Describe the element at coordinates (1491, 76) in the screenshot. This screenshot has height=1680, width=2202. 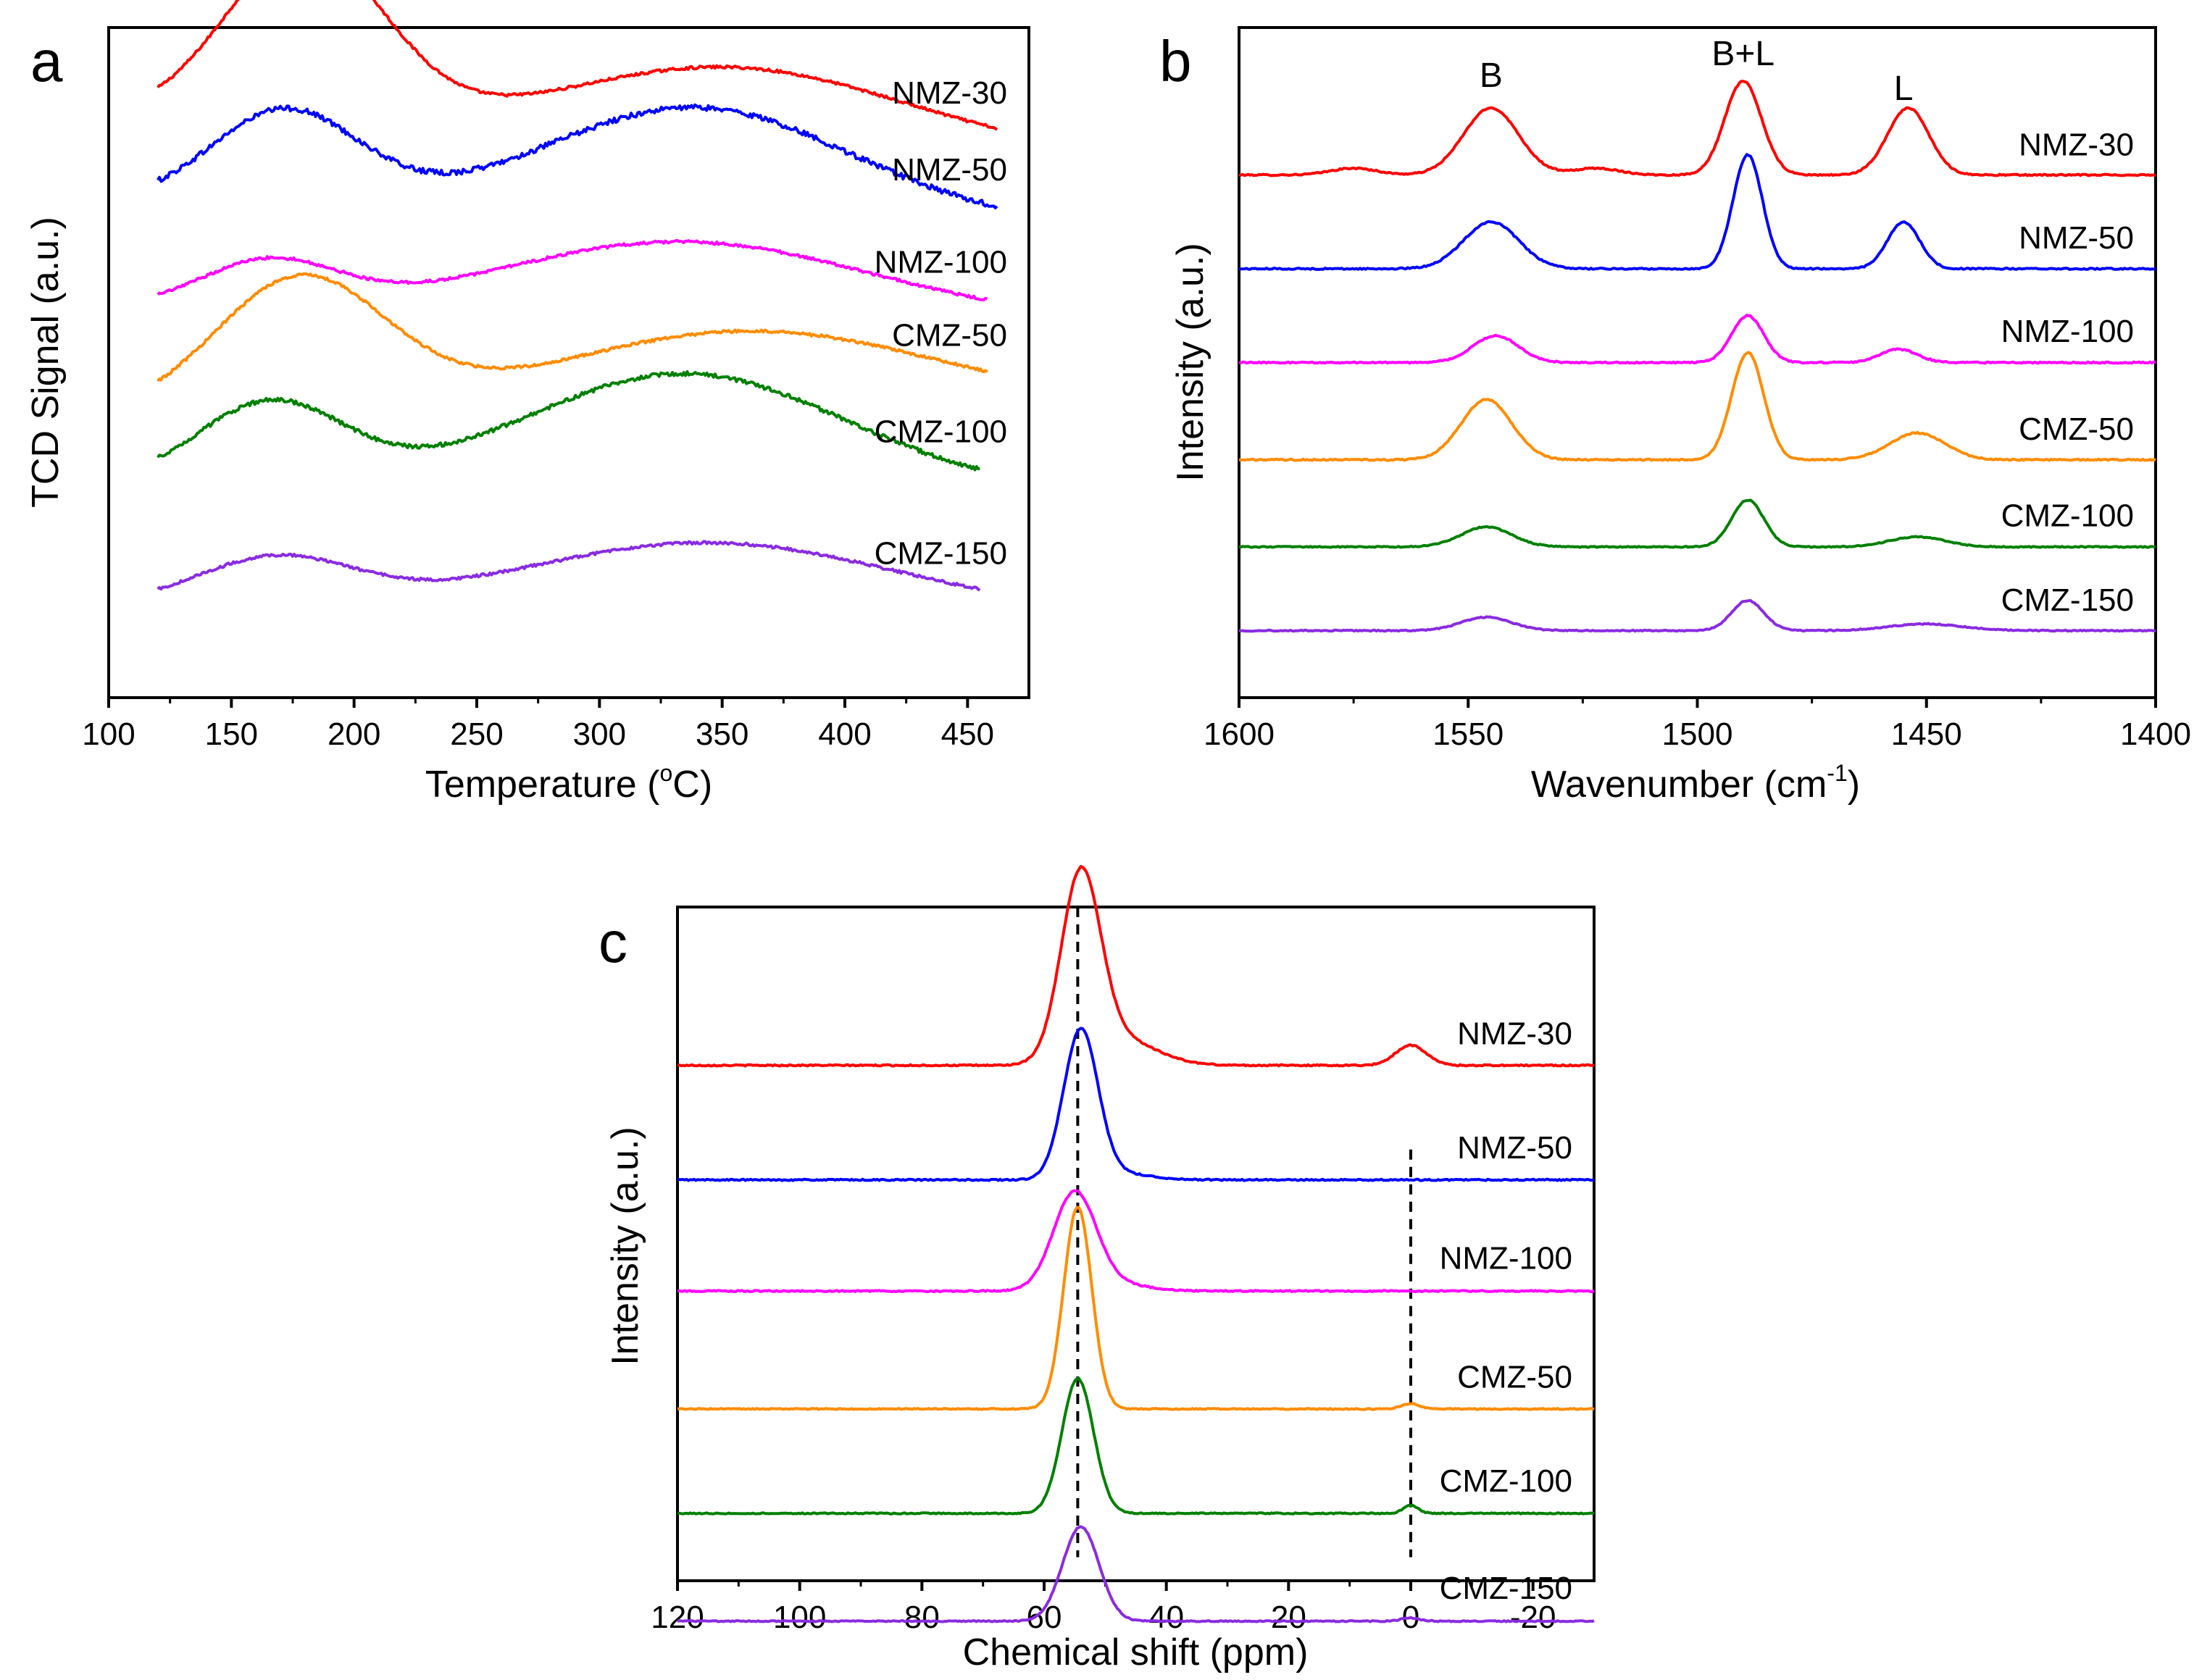
I see `peak-annotation: B` at that location.